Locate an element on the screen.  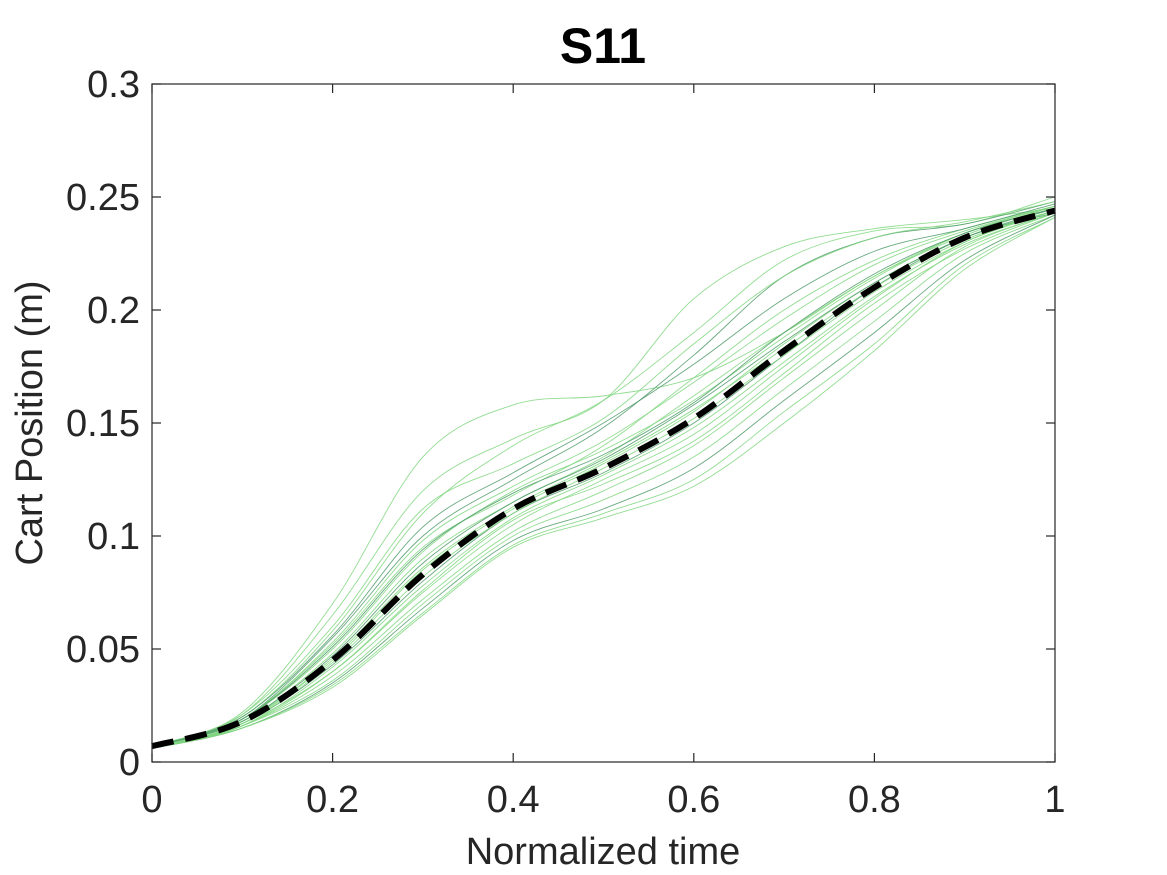
y-tick-label: 0.25 is located at coordinates (103, 198).